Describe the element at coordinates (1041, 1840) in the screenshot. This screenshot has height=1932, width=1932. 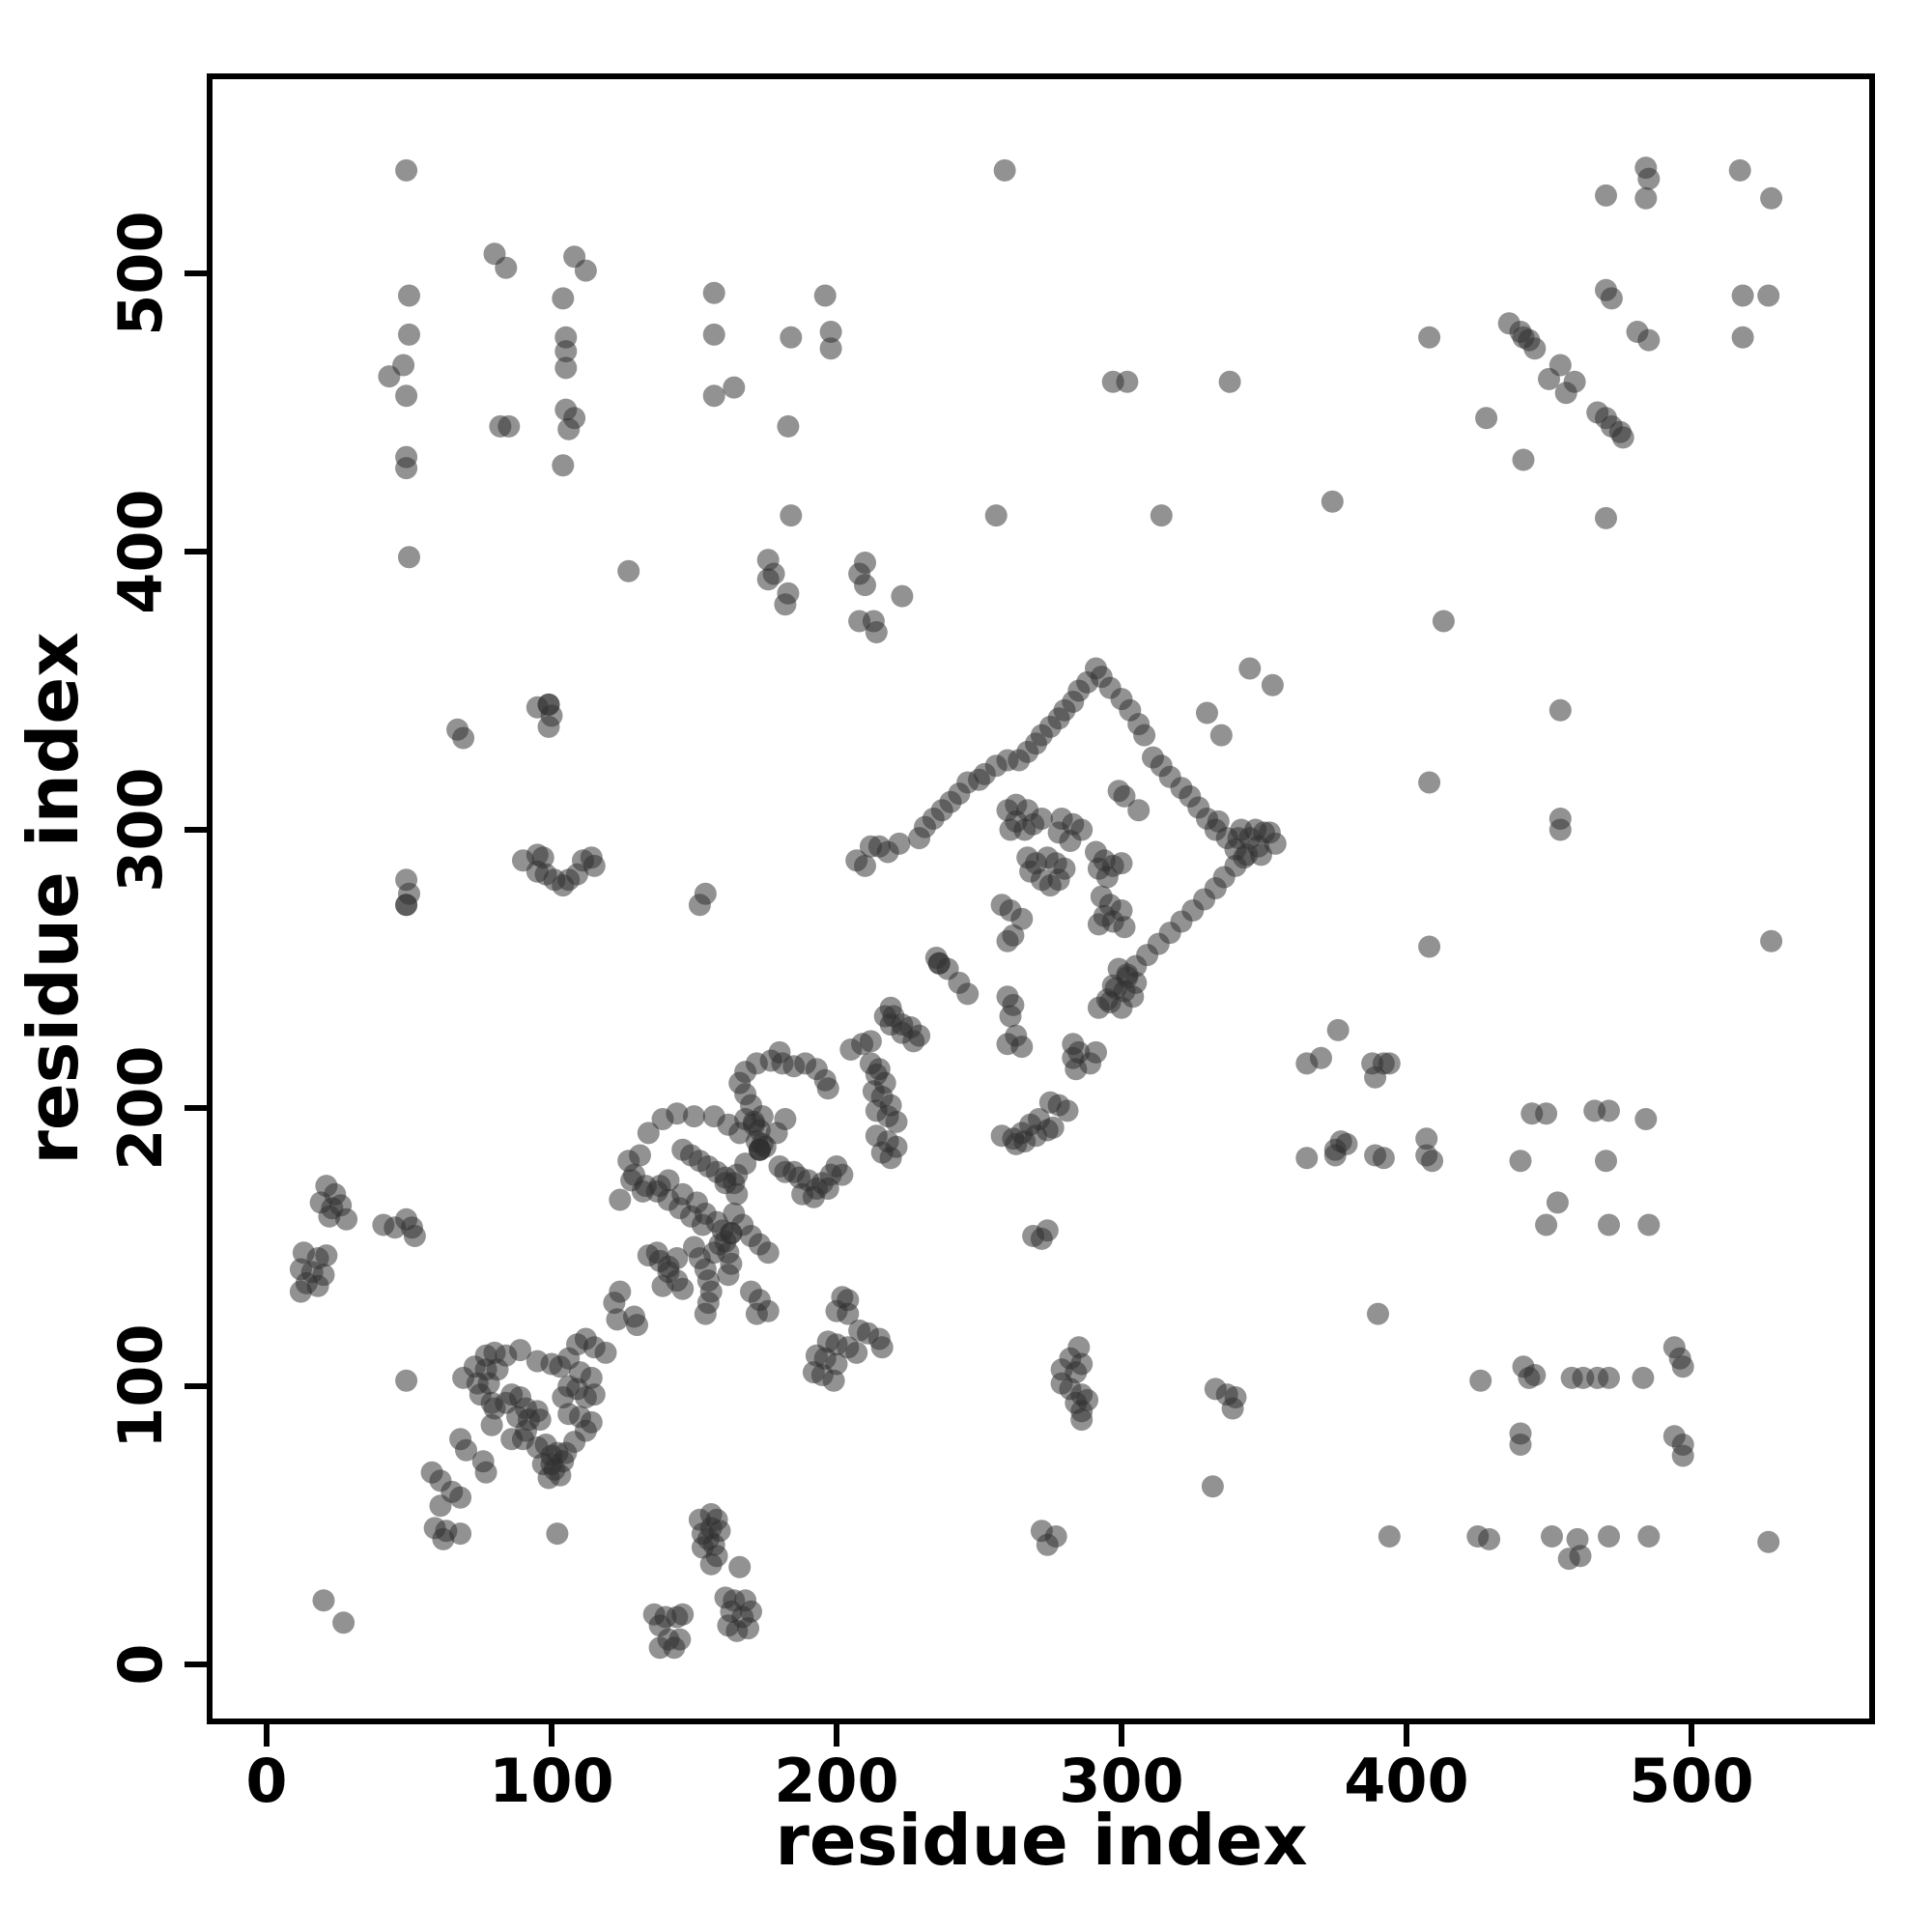
I see `x-axis-title: residue index` at that location.